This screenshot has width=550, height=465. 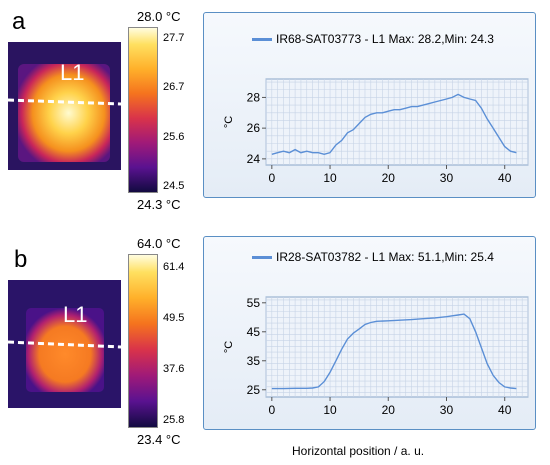 What do you see at coordinates (143, 110) in the screenshot?
I see `colorbar-a` at bounding box center [143, 110].